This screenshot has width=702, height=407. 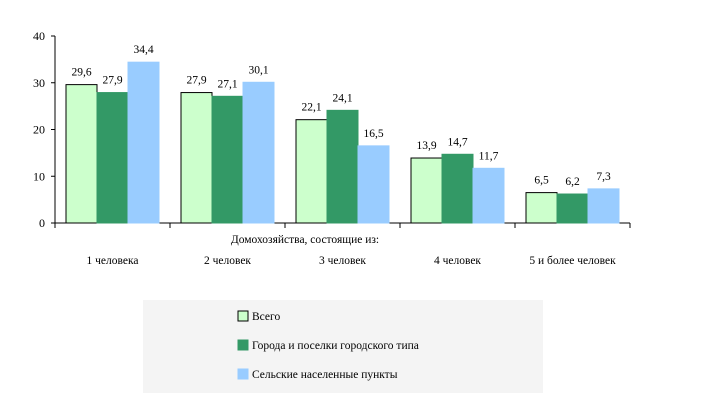 I want to click on legend-label: Города и поселки городского типа, so click(x=335, y=346).